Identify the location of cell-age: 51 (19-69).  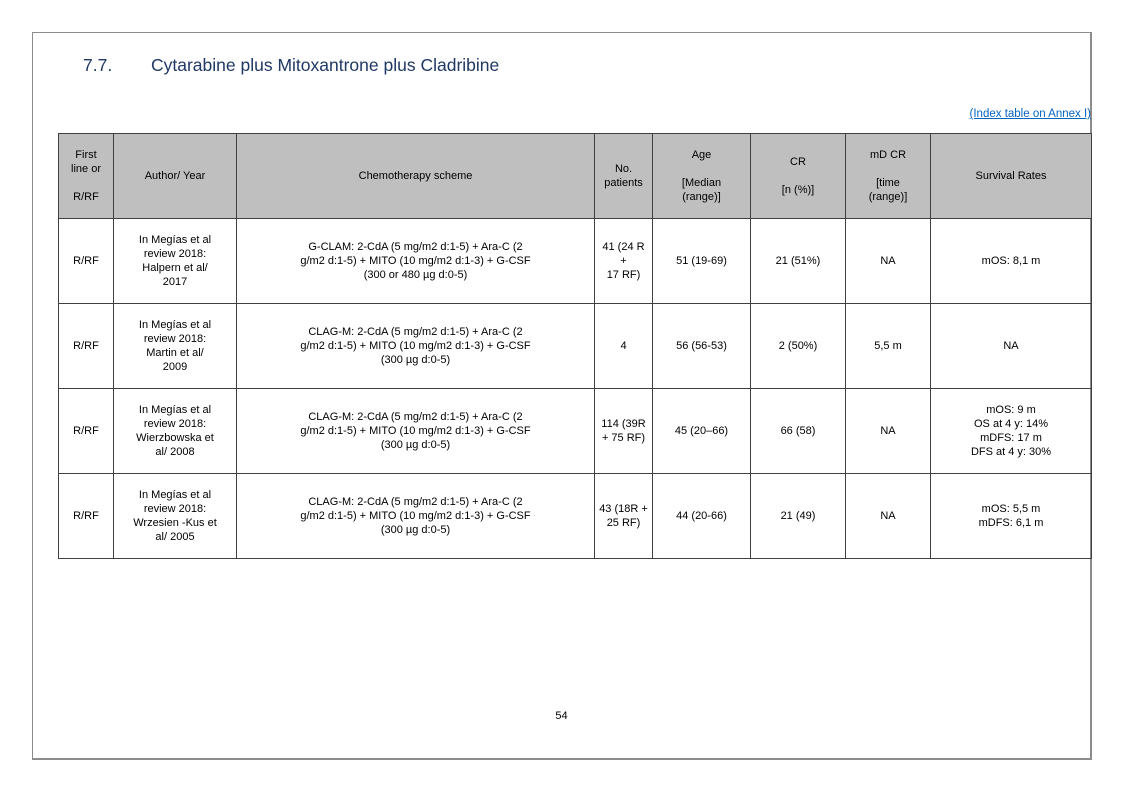
(701, 261).